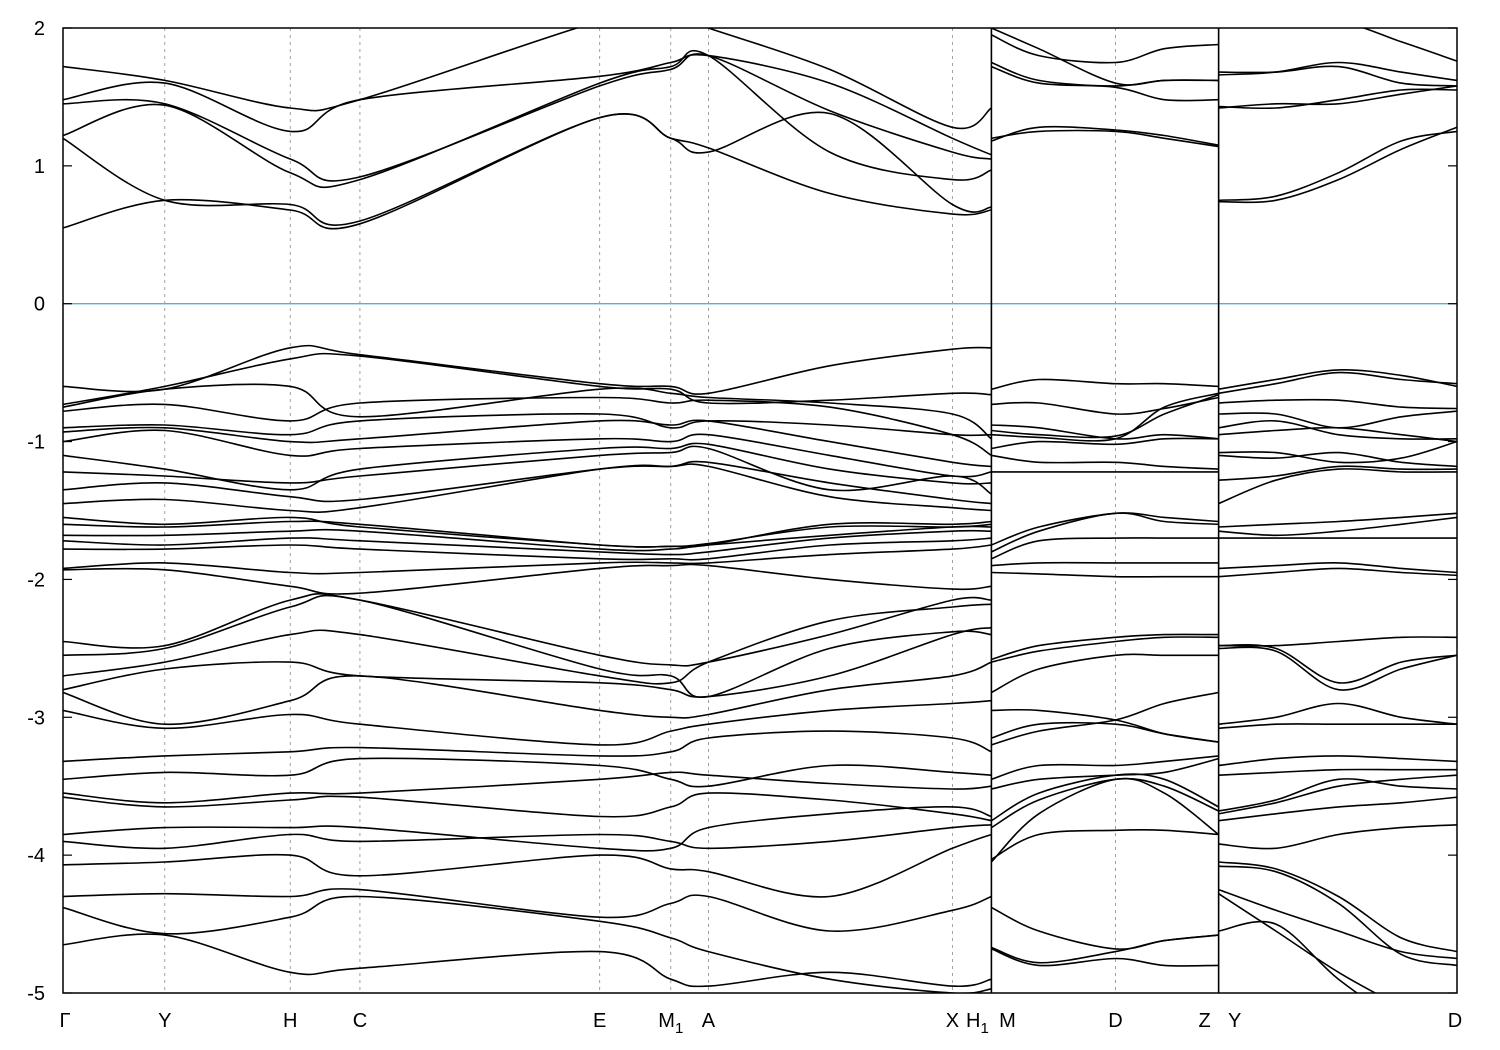  I want to click on band-s2-b28, so click(1337, 404).